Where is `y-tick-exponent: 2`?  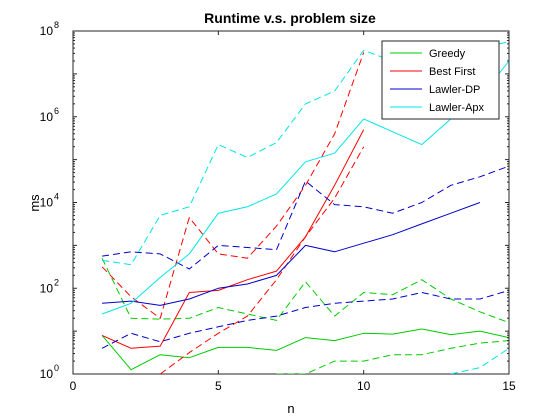
y-tick-exponent: 2 is located at coordinates (56, 282).